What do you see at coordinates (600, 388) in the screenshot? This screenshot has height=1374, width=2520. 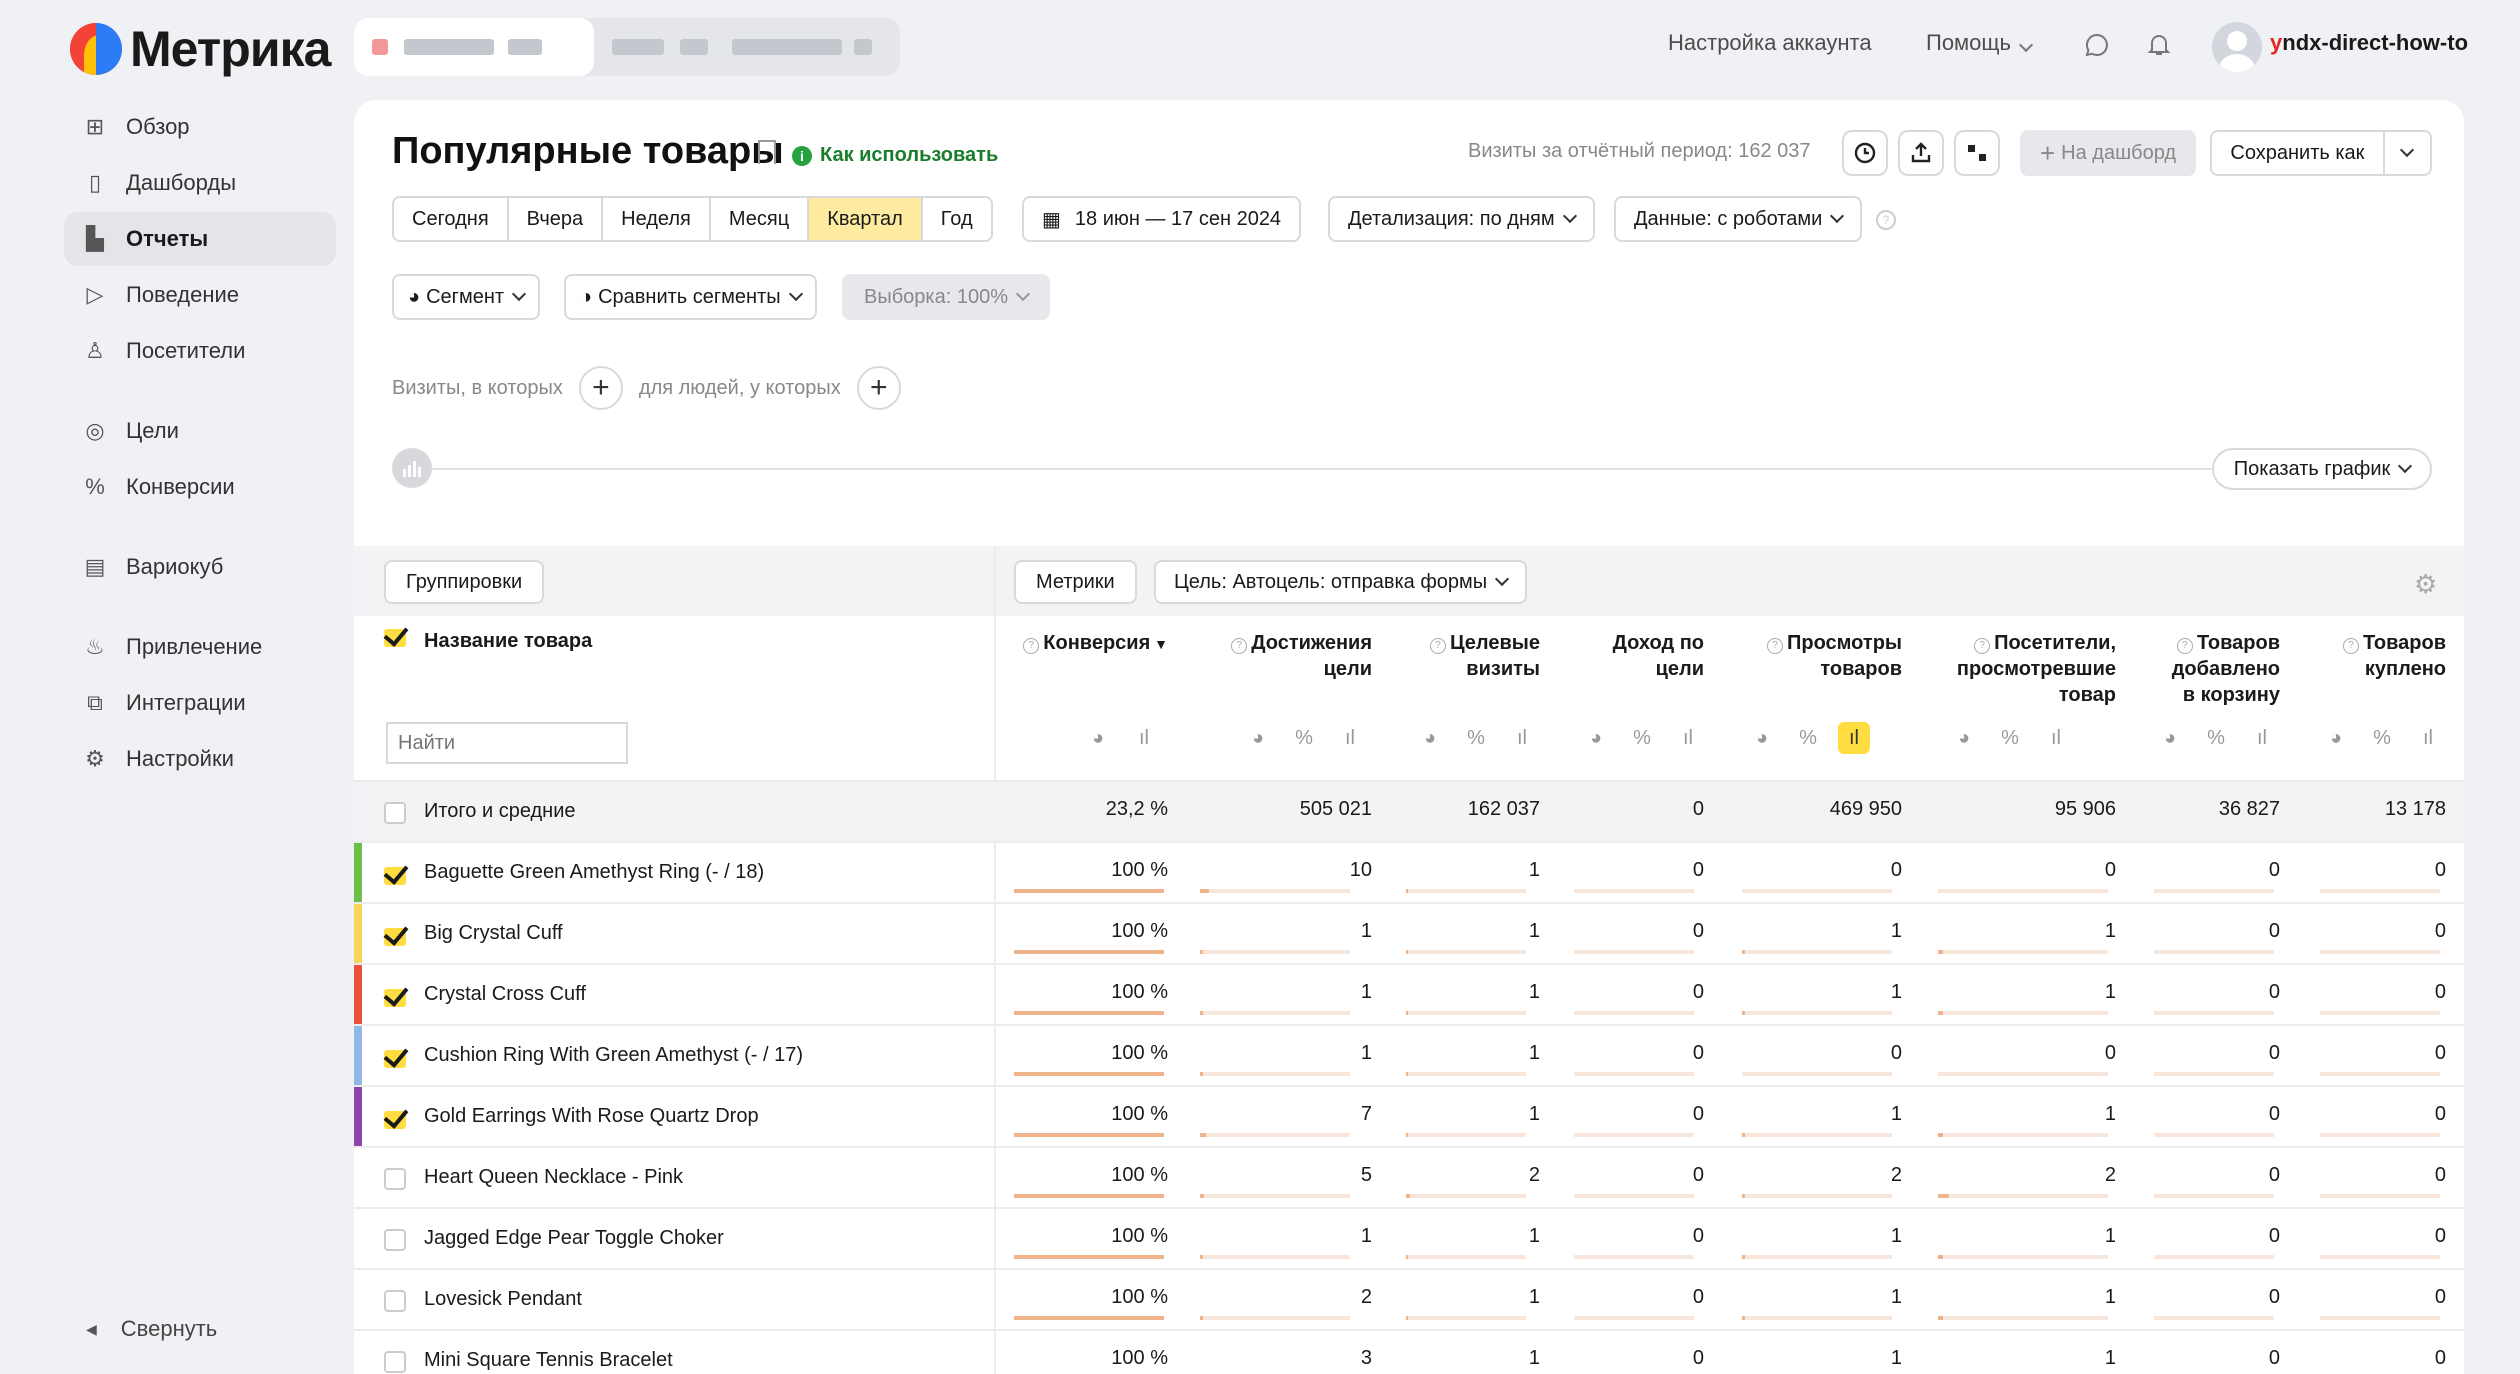 I see `add-visit-filter-button: +` at bounding box center [600, 388].